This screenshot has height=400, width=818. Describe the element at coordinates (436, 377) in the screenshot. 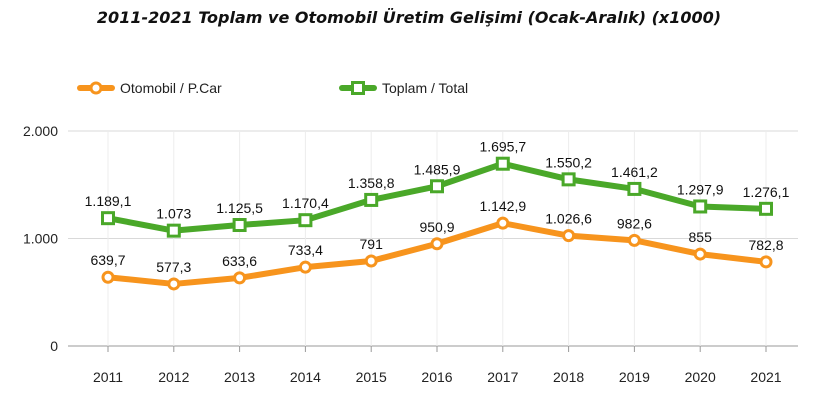

I see `x-tick-label: 2016` at that location.